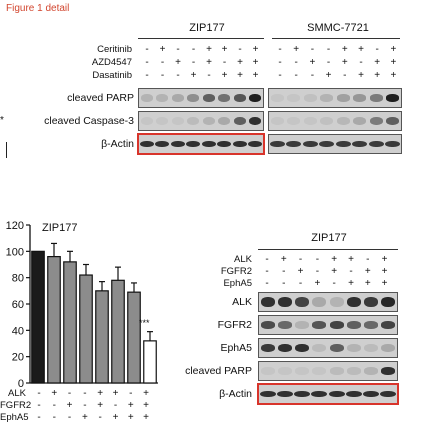  What do you see at coordinates (335, 98) in the screenshot?
I see `blot-cleaved-parp-smmc7721` at bounding box center [335, 98].